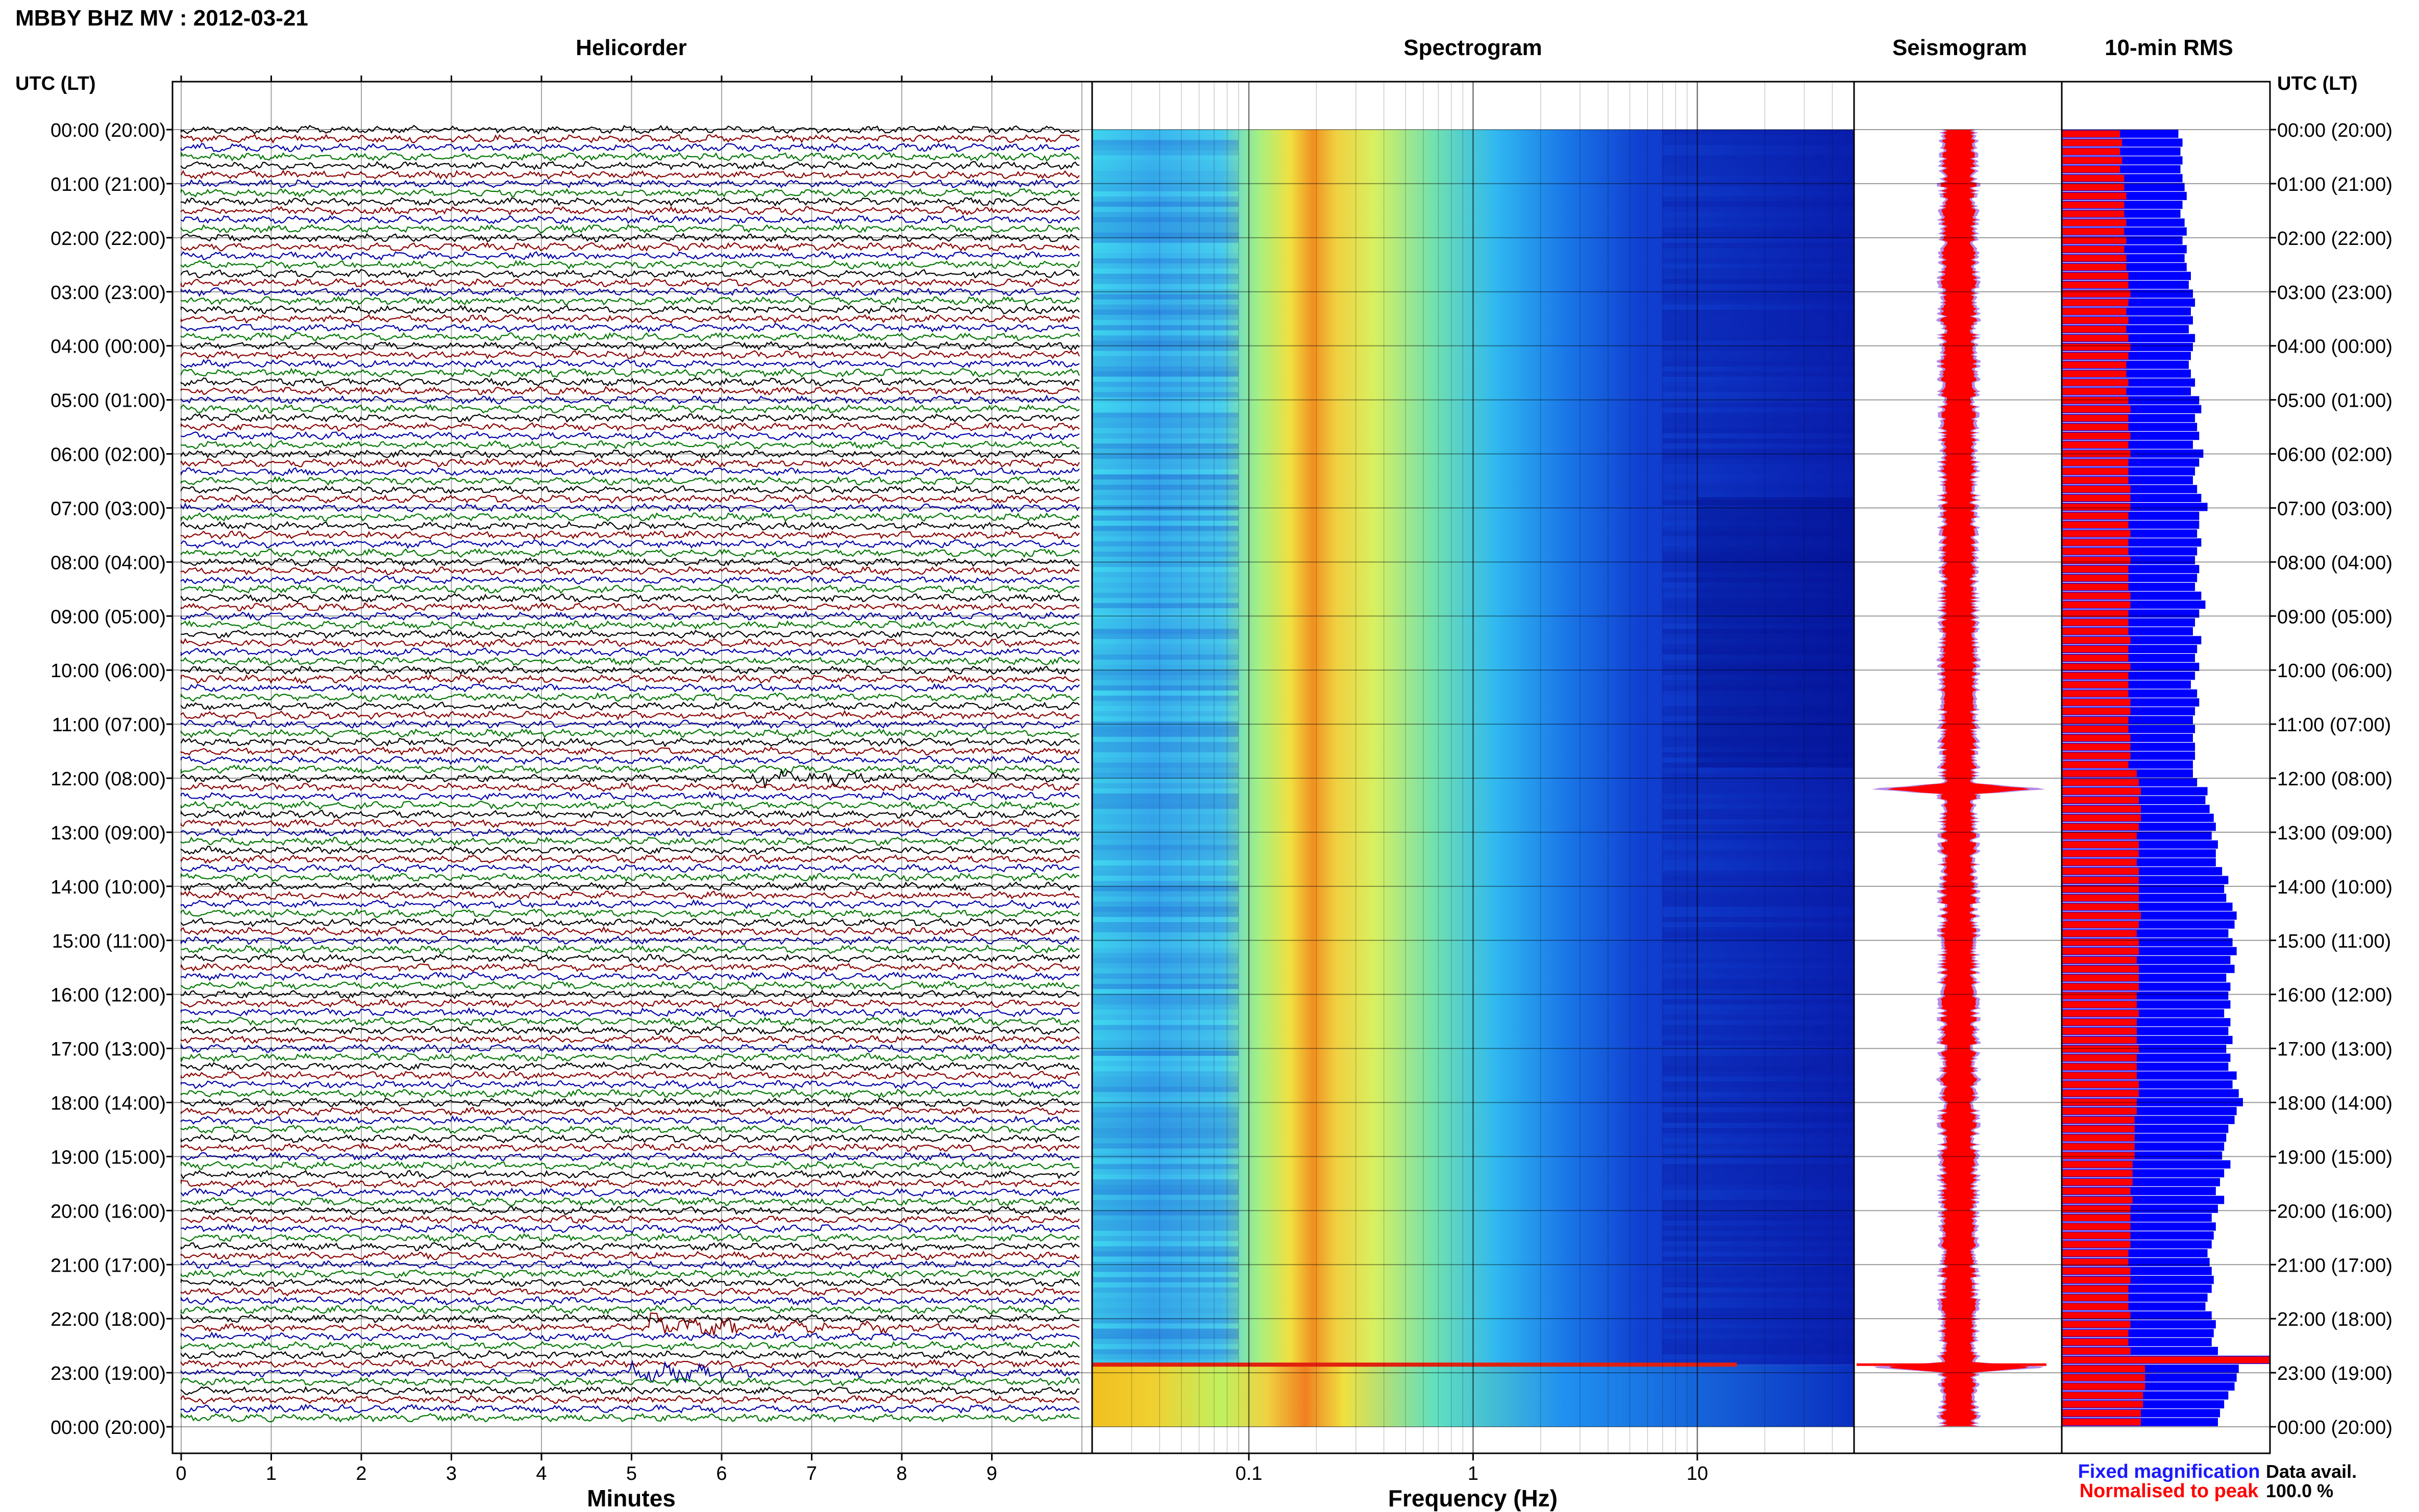 The width and height of the screenshot is (2419, 1512). I want to click on time-label-right: 07:00 (03:00), so click(2334, 508).